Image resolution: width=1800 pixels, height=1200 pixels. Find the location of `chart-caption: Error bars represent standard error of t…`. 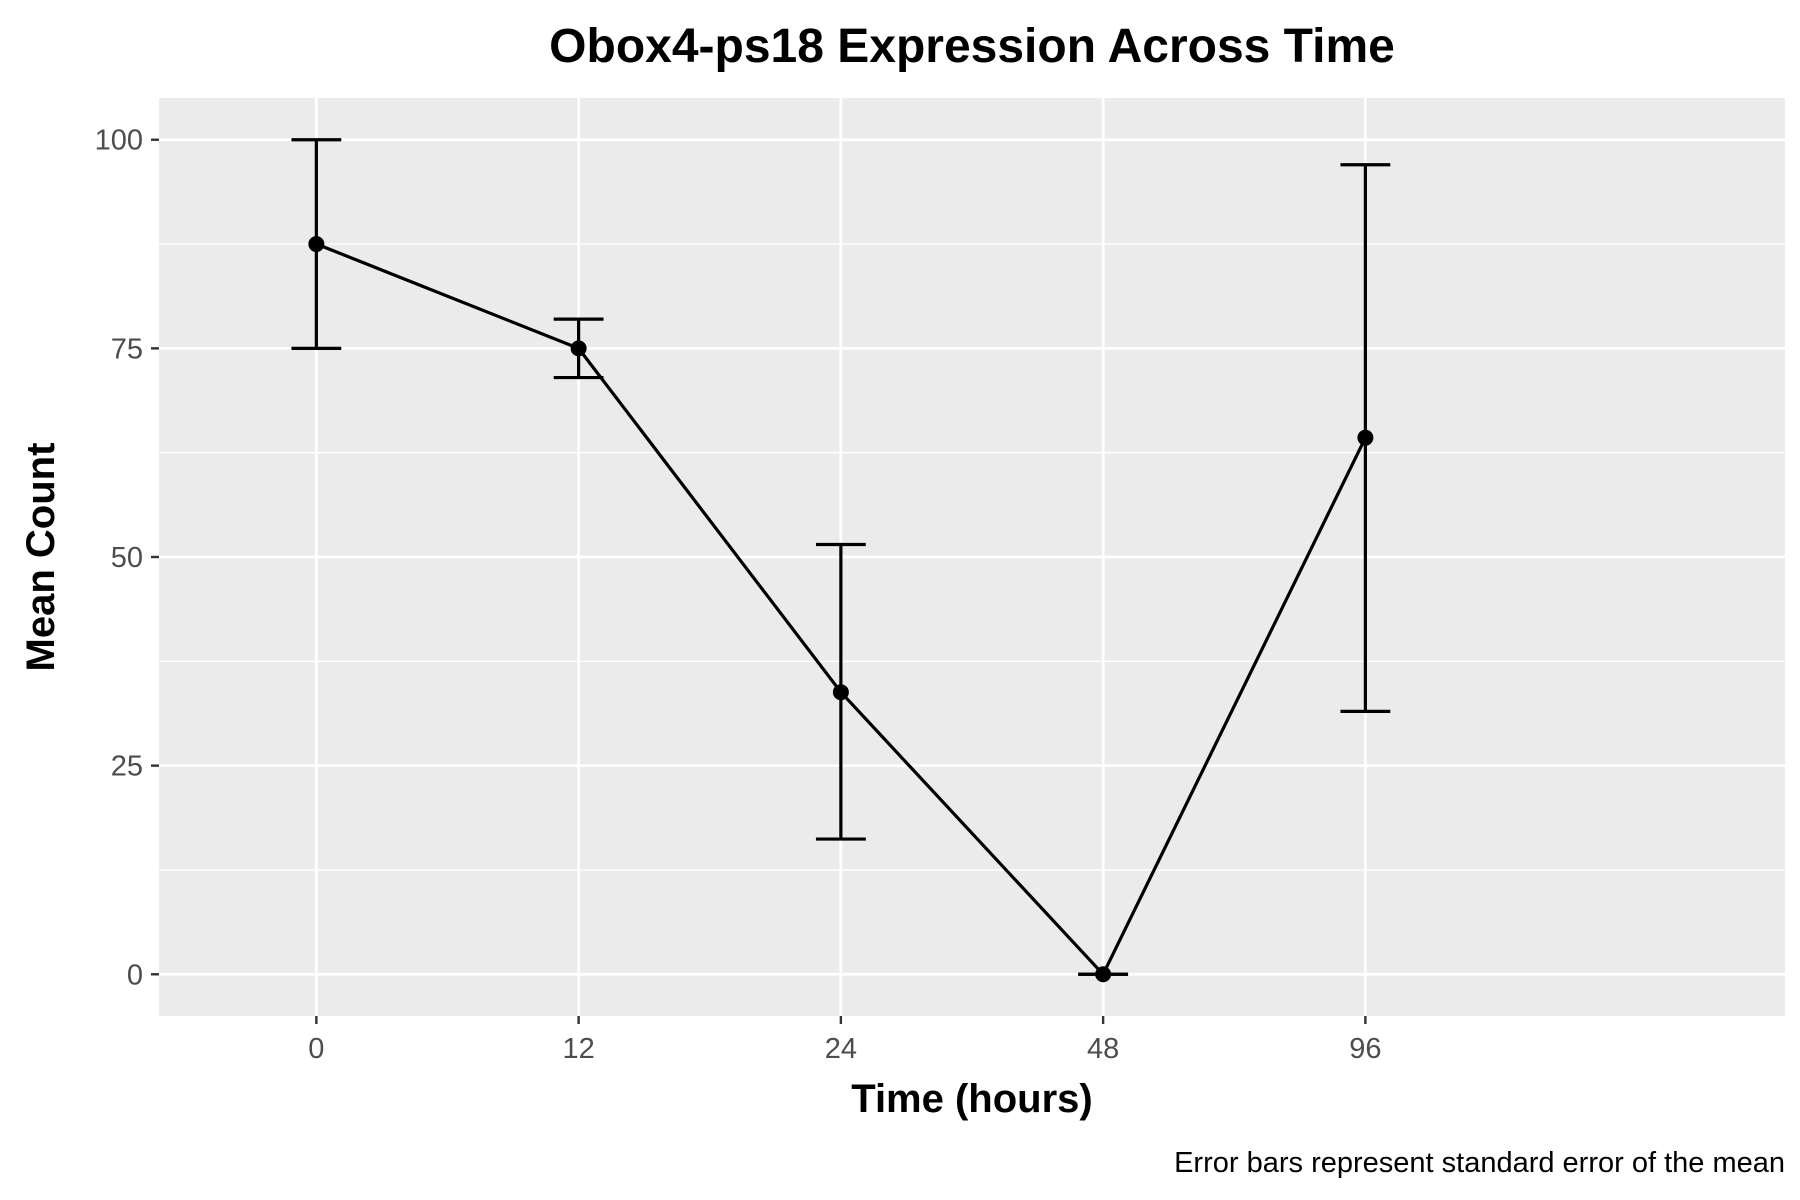

chart-caption: Error bars represent standard error of t… is located at coordinates (1479, 1163).